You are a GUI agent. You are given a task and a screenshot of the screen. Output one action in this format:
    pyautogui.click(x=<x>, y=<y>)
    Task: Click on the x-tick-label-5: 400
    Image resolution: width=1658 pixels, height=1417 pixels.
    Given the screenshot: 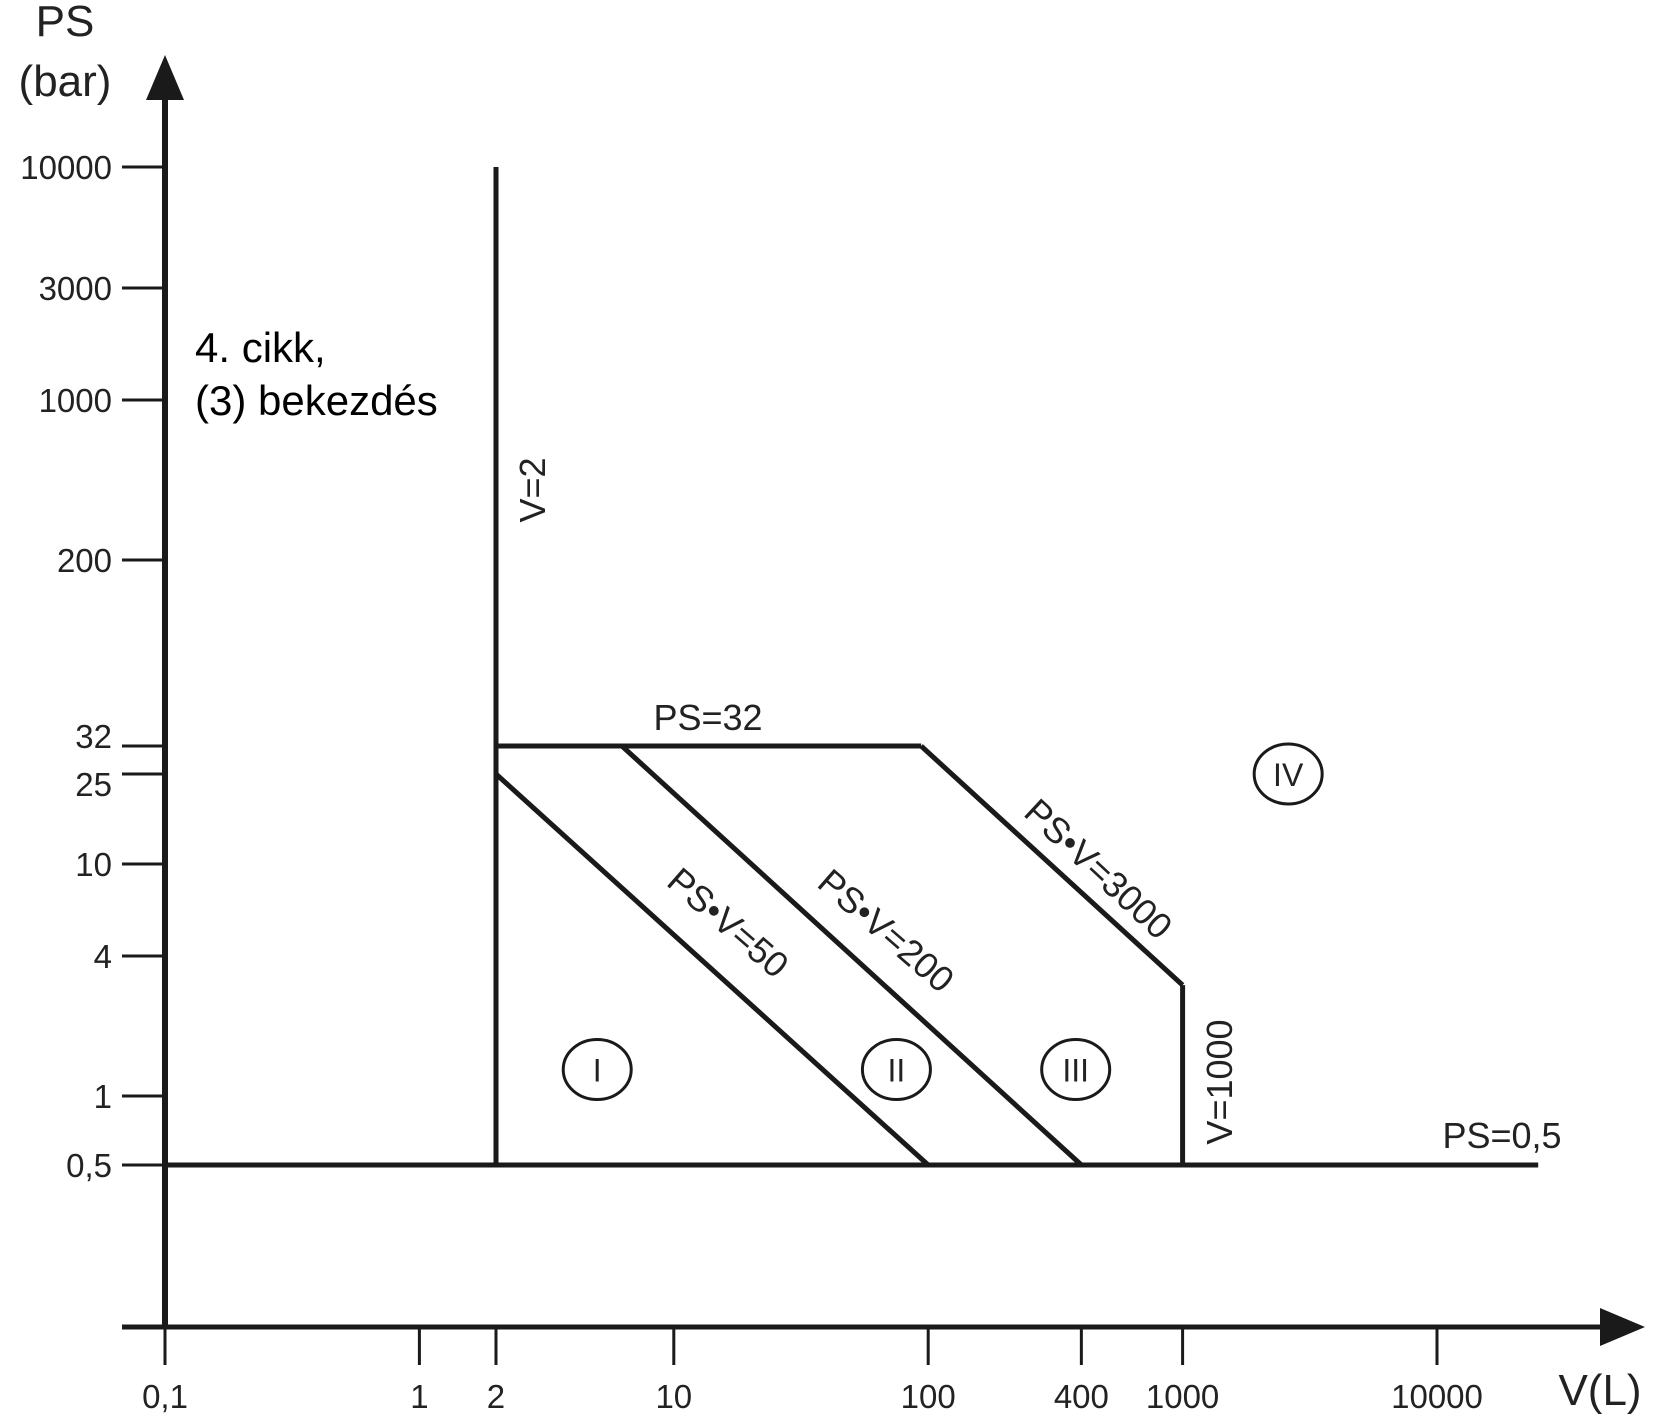 What is the action you would take?
    pyautogui.click(x=1081, y=1396)
    